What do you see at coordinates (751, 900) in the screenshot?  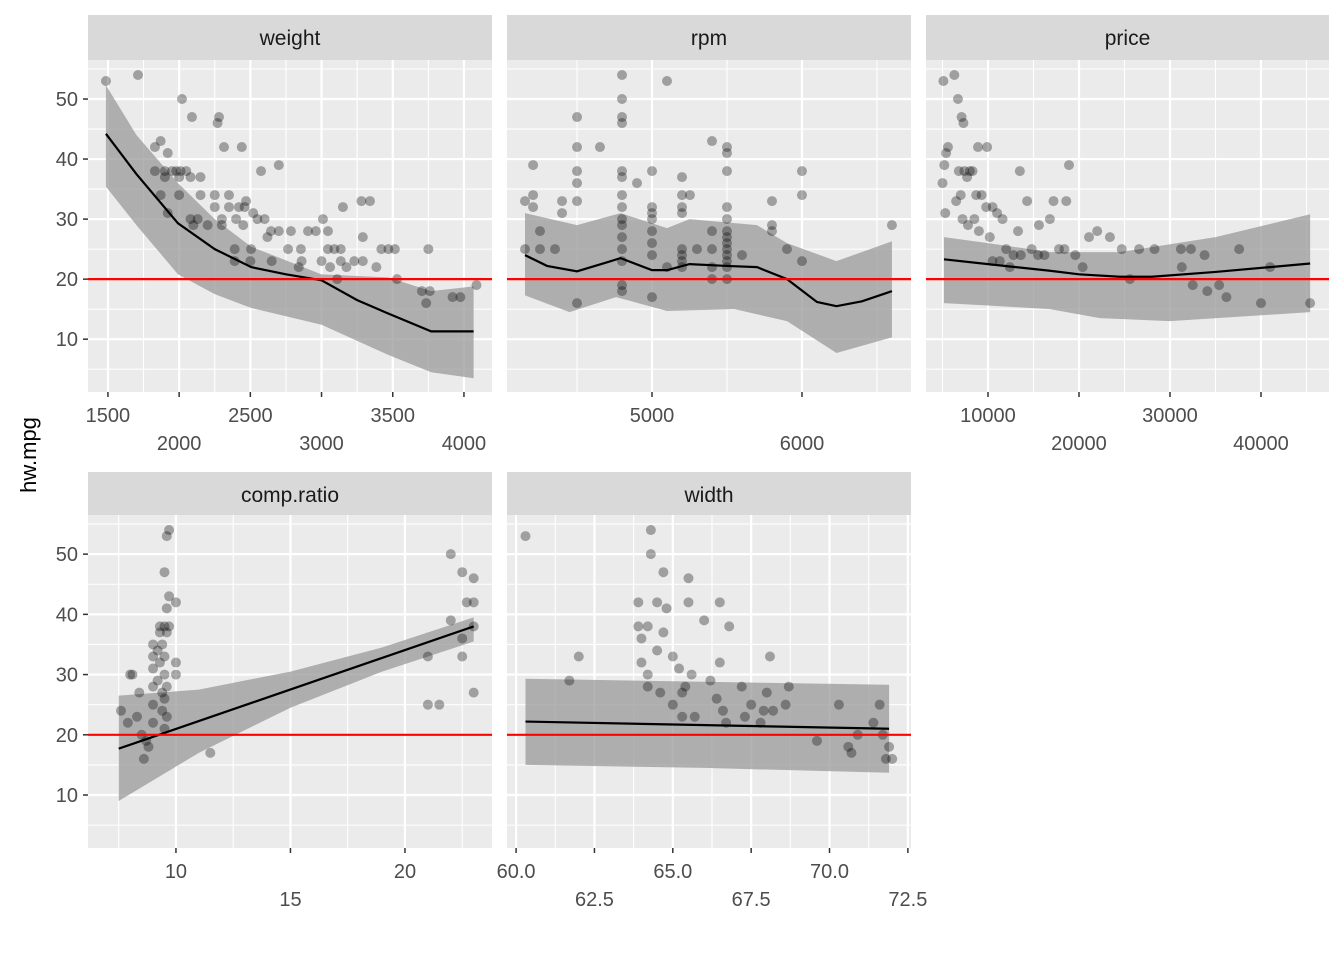 I see `x-tick-label: 67.5` at bounding box center [751, 900].